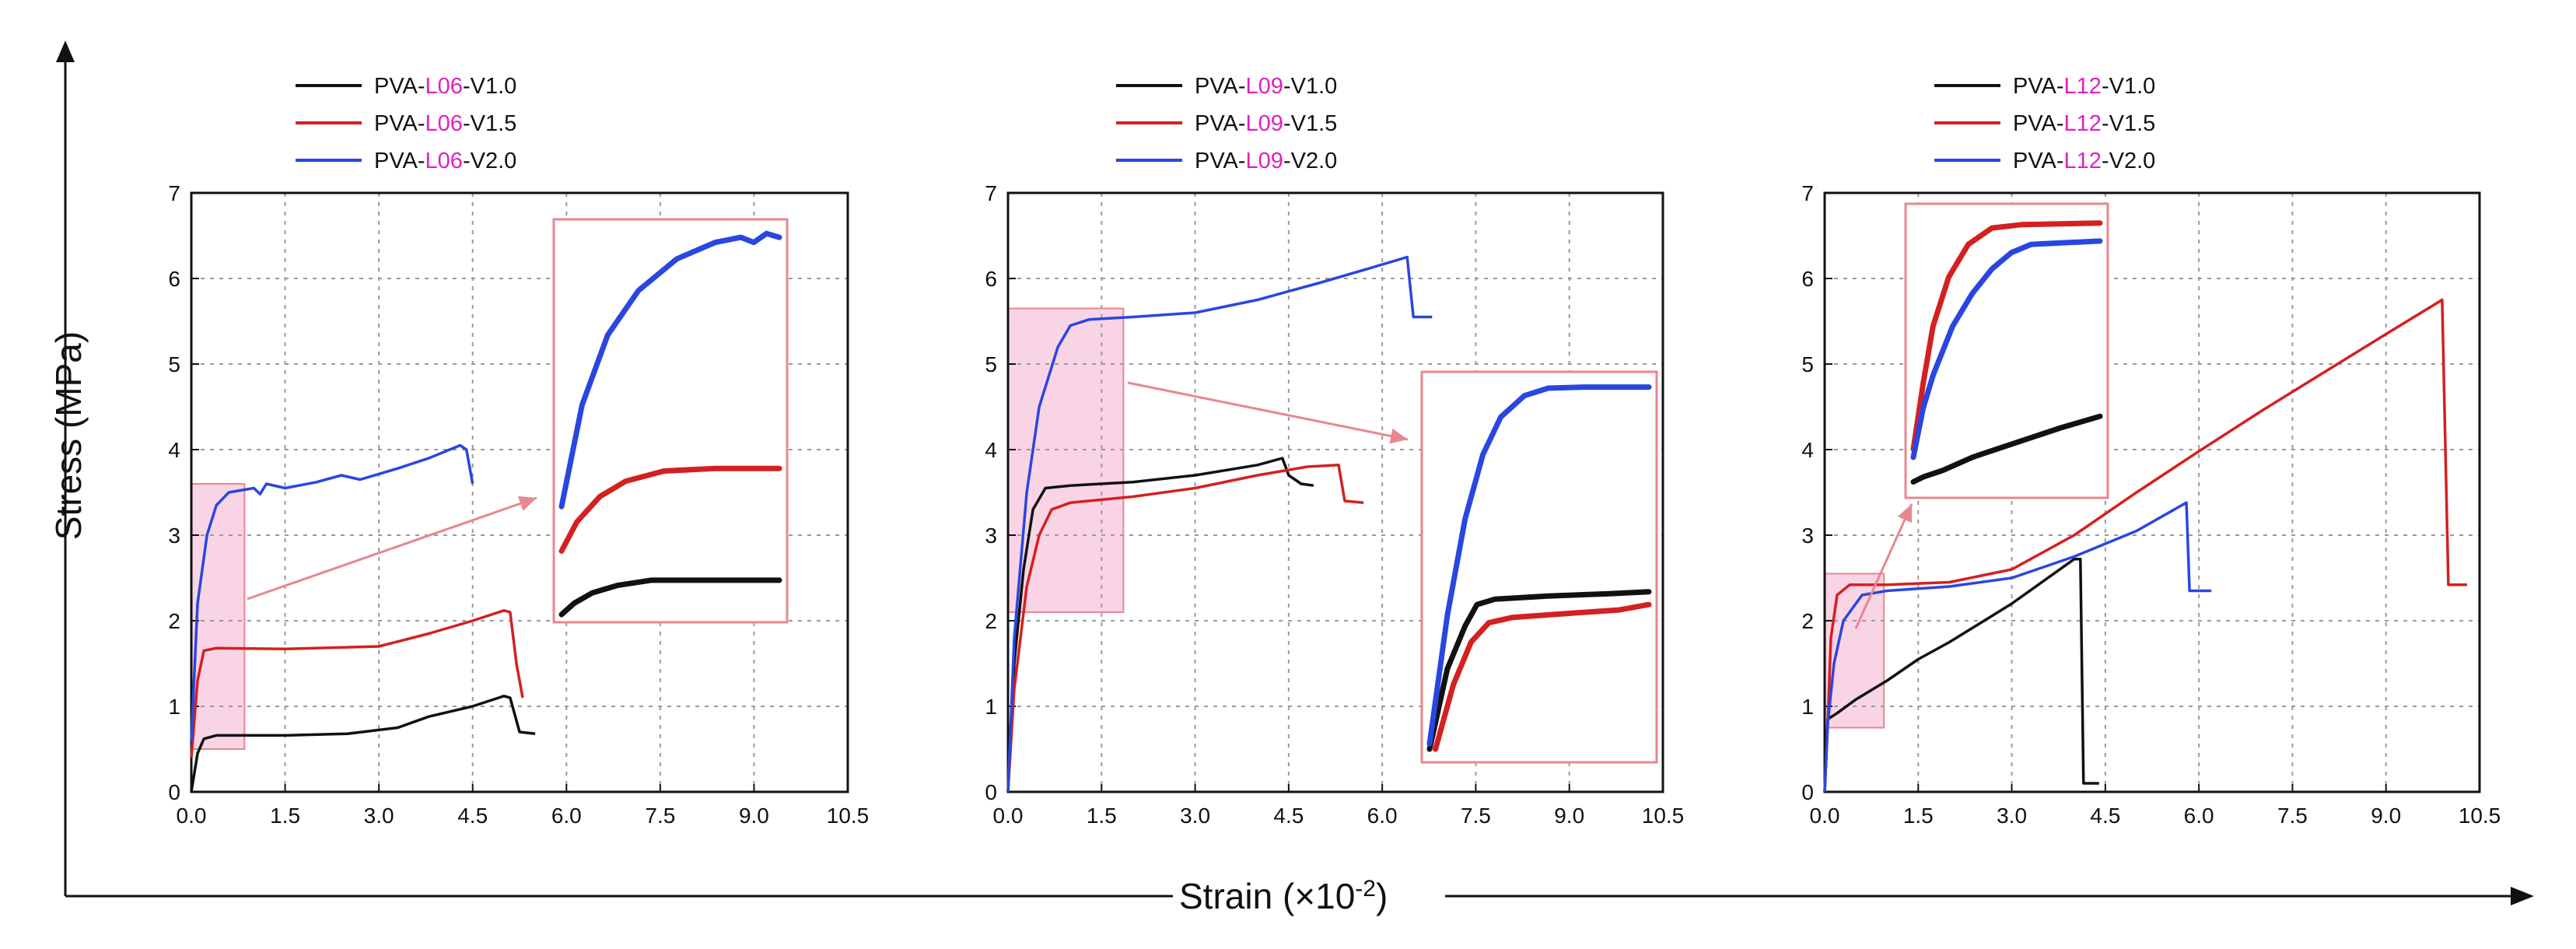 Image resolution: width=2576 pixels, height=949 pixels. What do you see at coordinates (357, 683) in the screenshot?
I see `series-line-PVA-L06-V1.5` at bounding box center [357, 683].